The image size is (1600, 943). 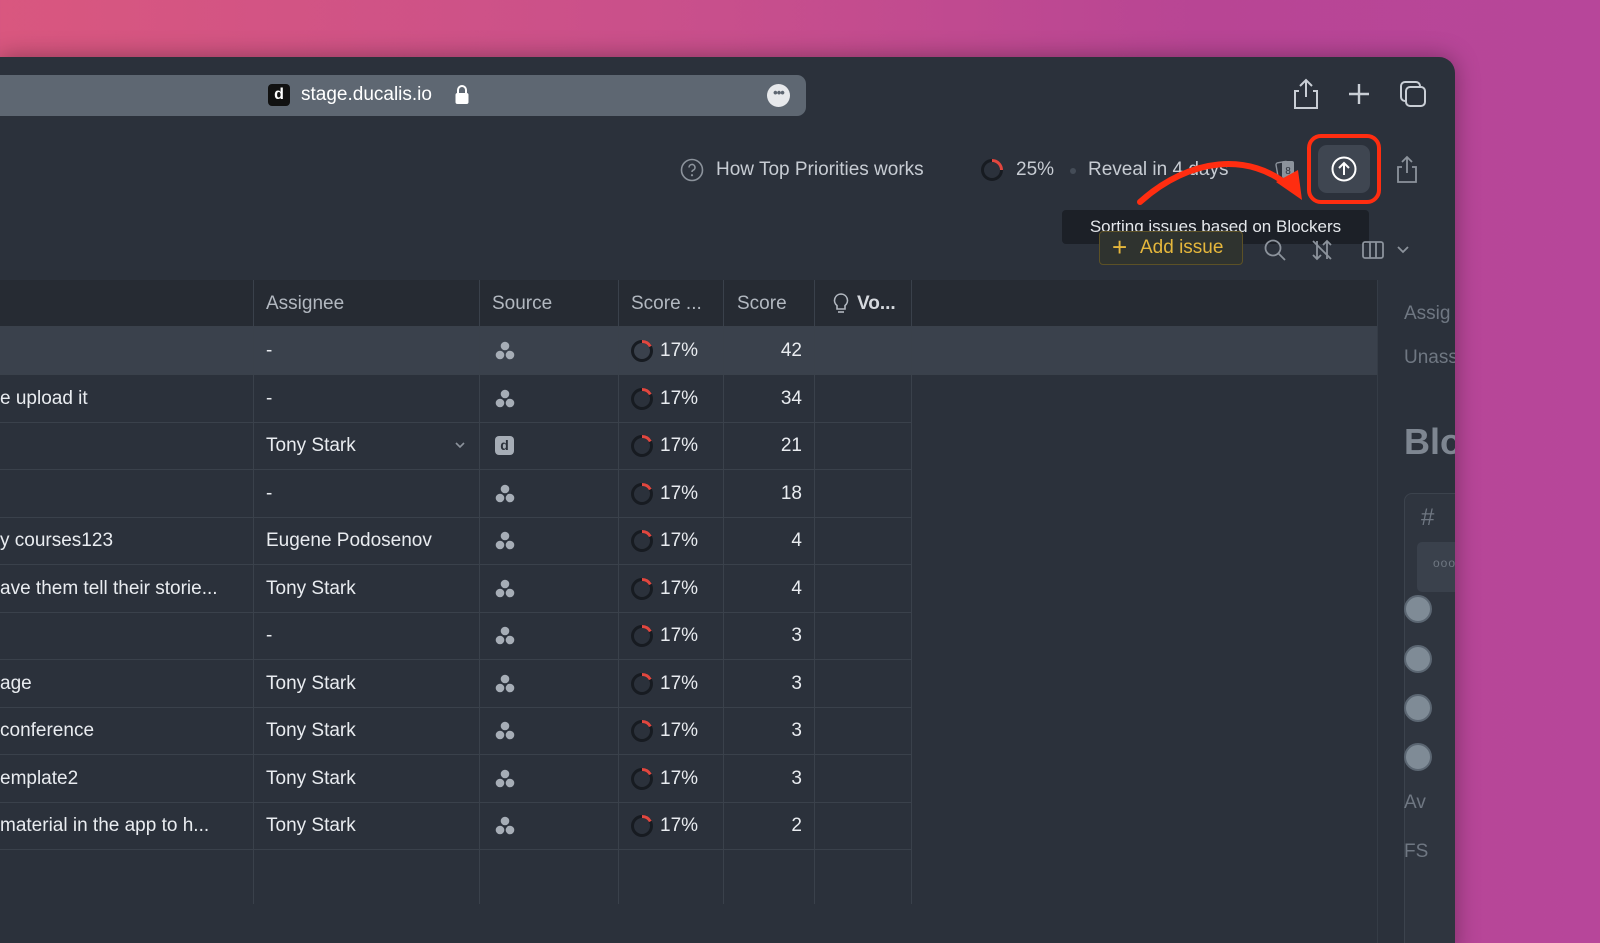 I want to click on issue-title: age, so click(x=16, y=683).